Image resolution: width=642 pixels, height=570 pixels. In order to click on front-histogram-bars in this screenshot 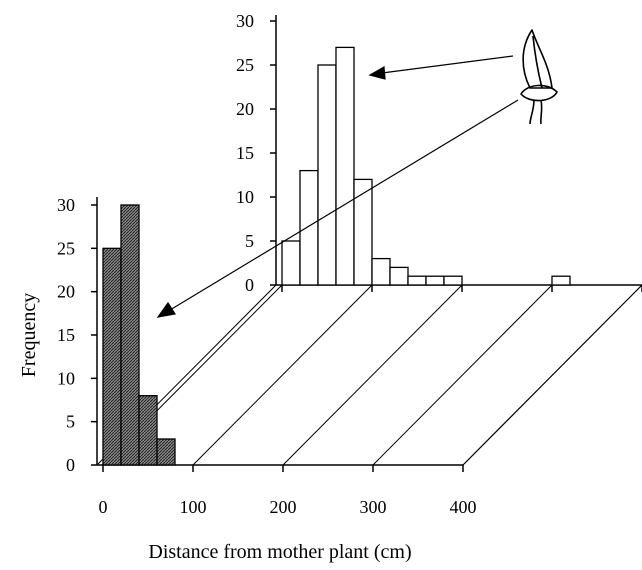, I will do `click(139, 335)`.